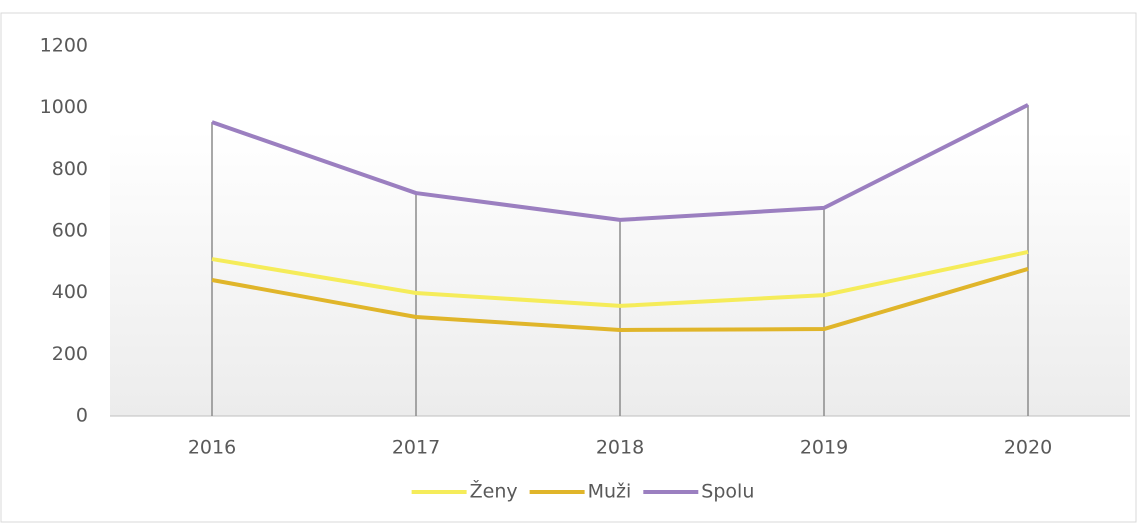  Describe the element at coordinates (416, 448) in the screenshot. I see `x-tick-label: 2017` at that location.